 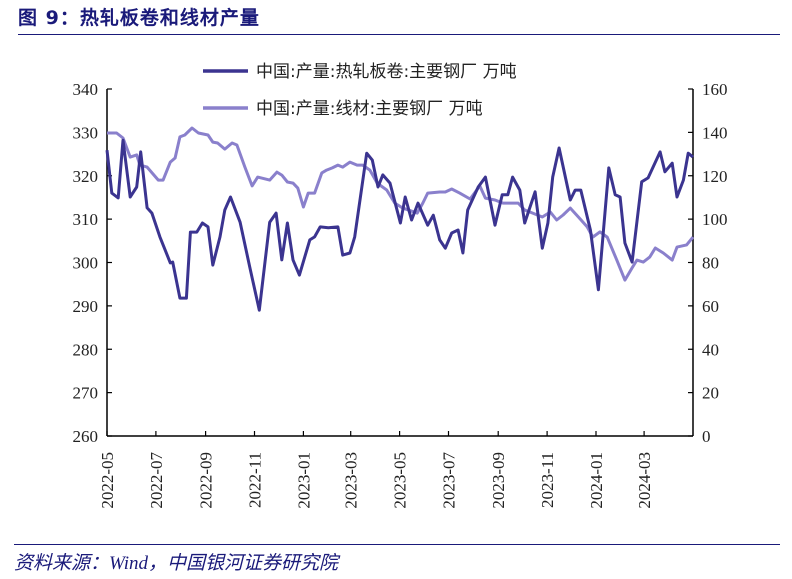 I want to click on left-axis-tick-label: 320, so click(x=86, y=176).